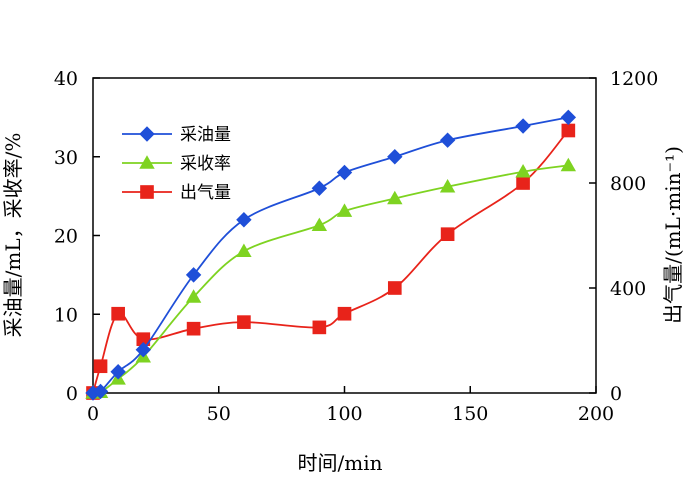 This screenshot has height=484, width=700. I want to click on y-right-tick-label: 1200, so click(634, 79).